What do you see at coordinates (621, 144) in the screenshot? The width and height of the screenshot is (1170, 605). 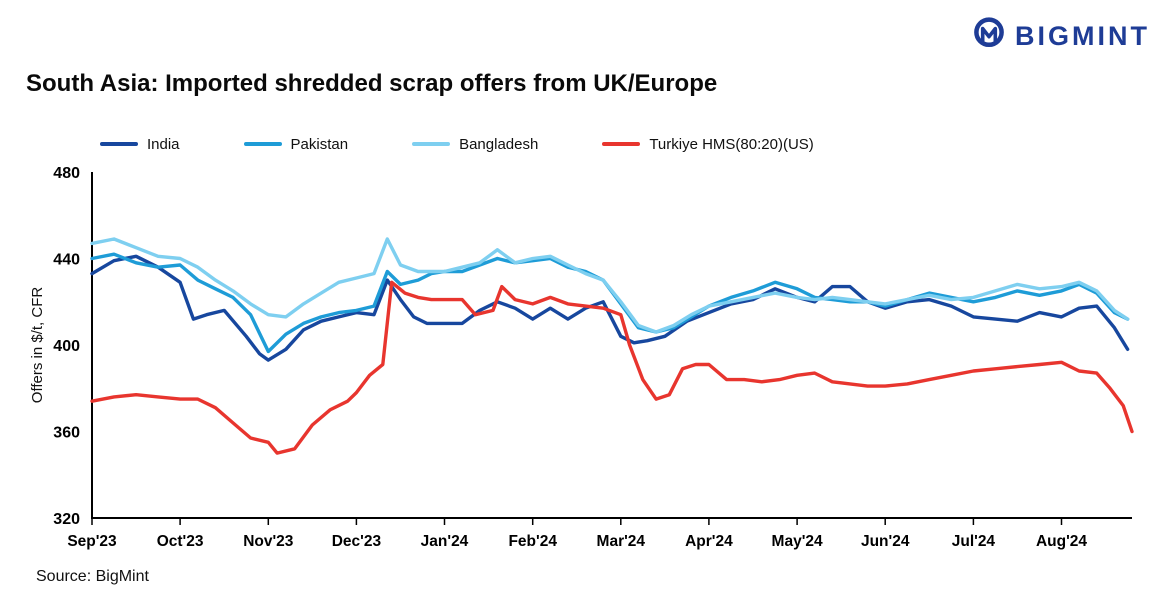 I see `legend-swatch-turkiye-hms-80-20-us` at bounding box center [621, 144].